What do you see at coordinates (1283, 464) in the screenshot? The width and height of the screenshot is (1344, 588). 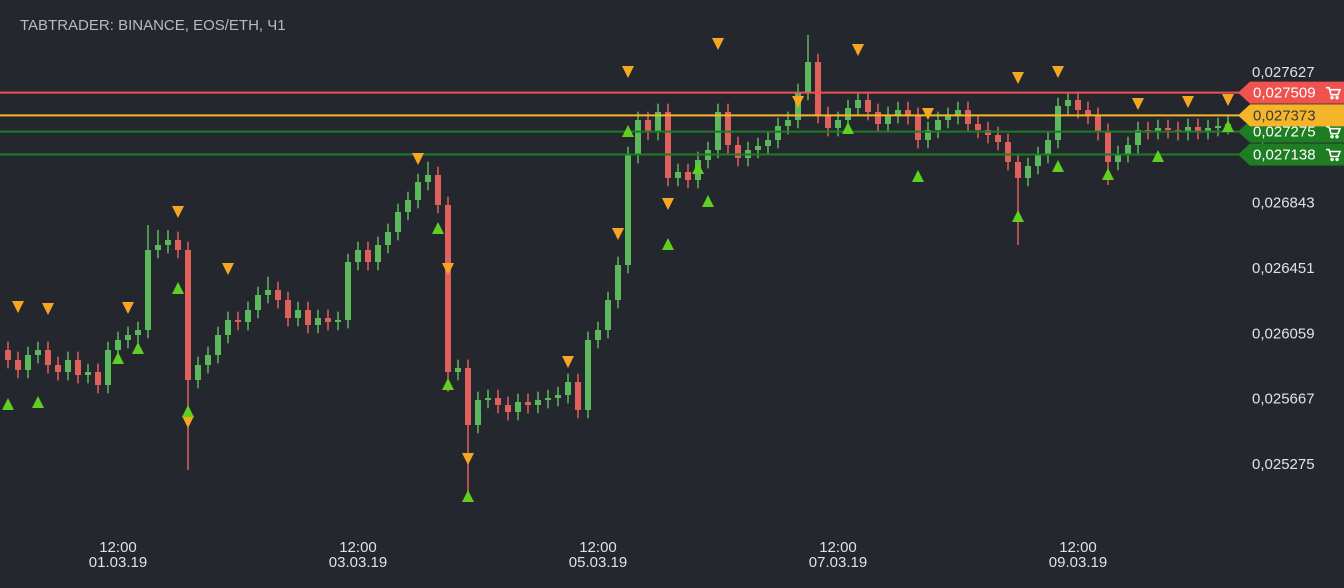 I see `y-tick-label: 0,025275` at bounding box center [1283, 464].